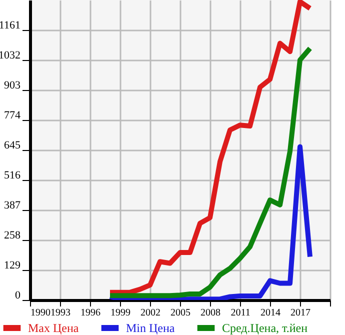  Describe the element at coordinates (240, 313) in the screenshot. I see `x-tick-label: 2011` at that location.